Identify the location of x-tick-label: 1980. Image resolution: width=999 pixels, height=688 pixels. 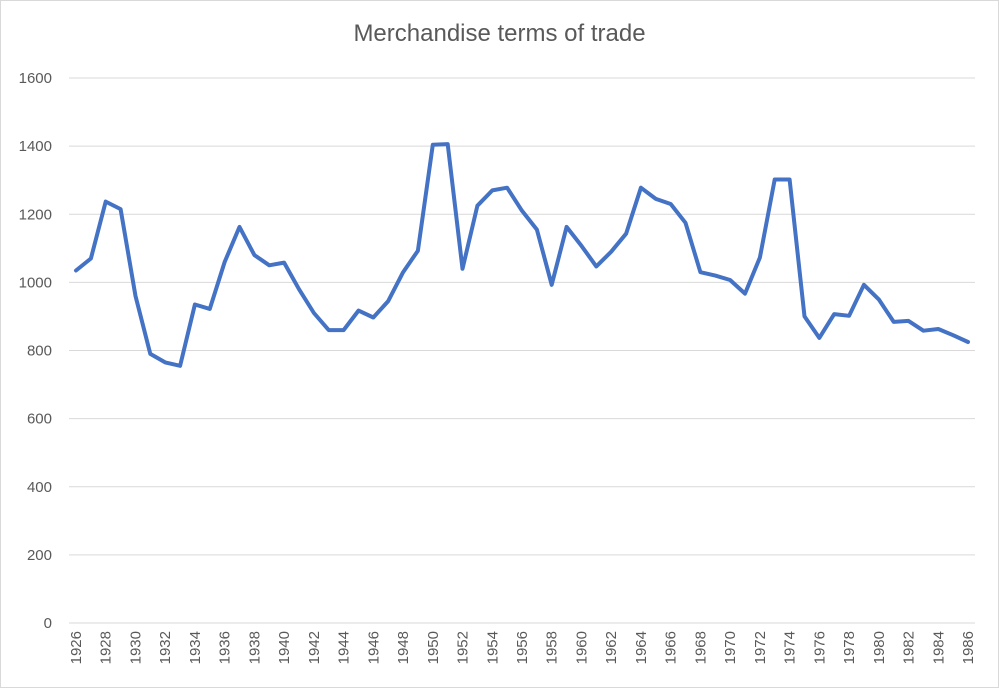
(879, 647).